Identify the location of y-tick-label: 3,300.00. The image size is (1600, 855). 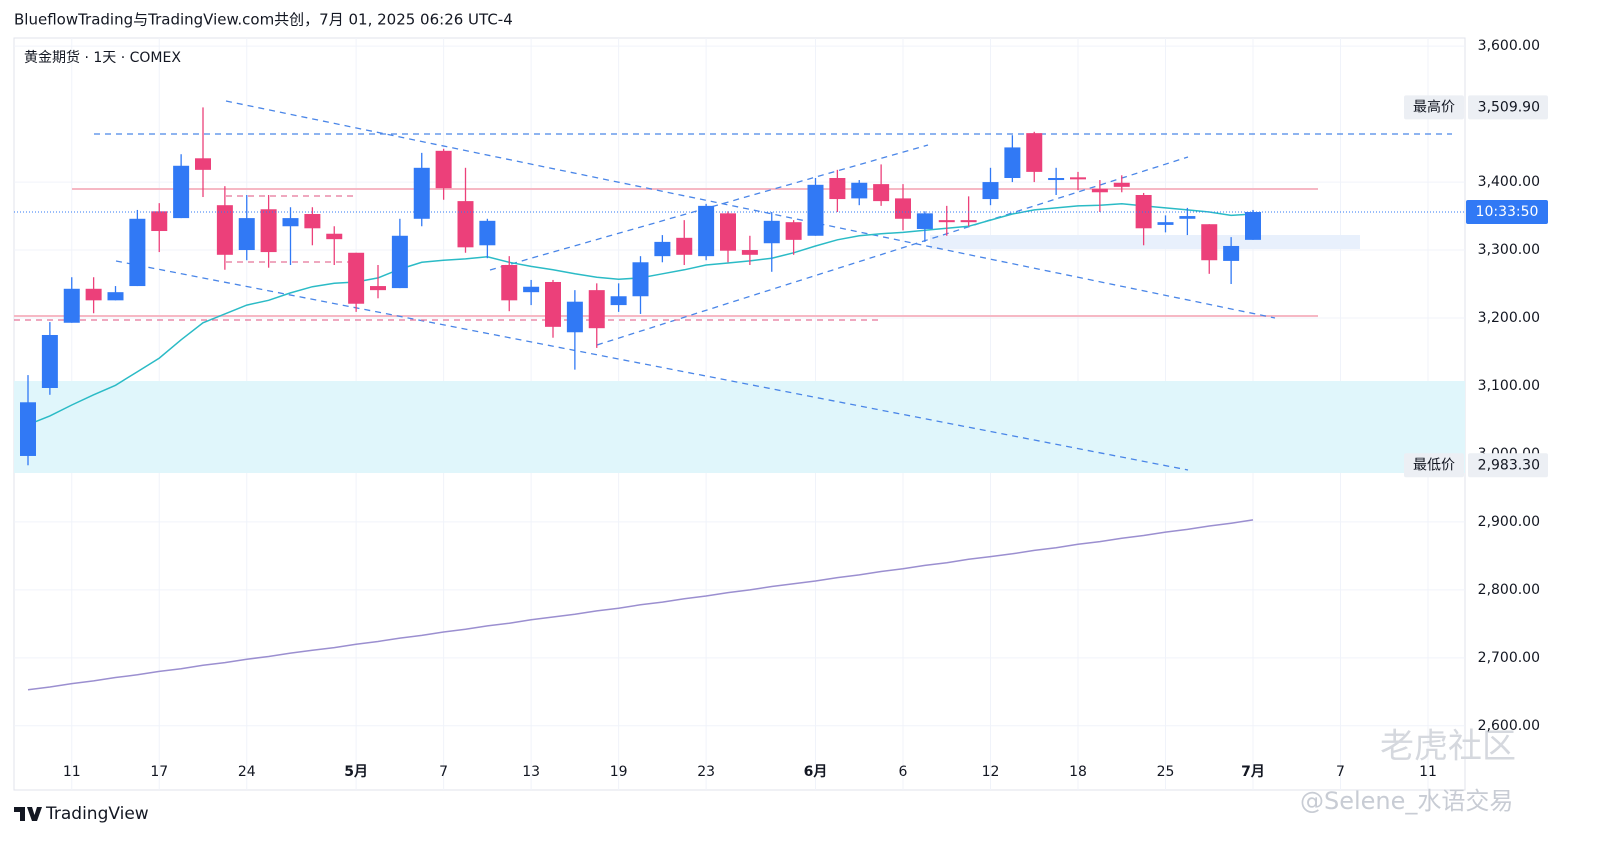
(1509, 250).